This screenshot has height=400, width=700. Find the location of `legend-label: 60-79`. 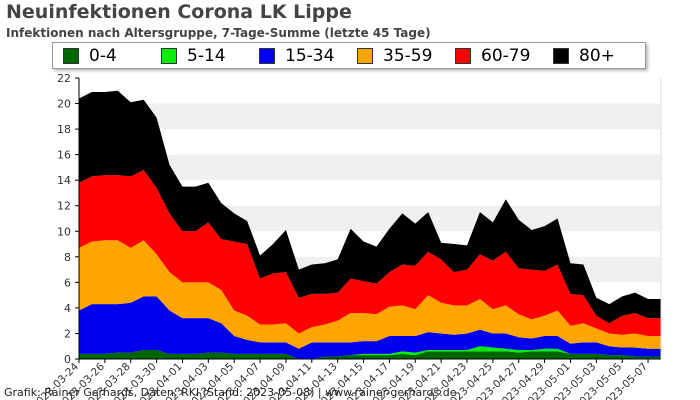

legend-label: 60-79 is located at coordinates (506, 55).